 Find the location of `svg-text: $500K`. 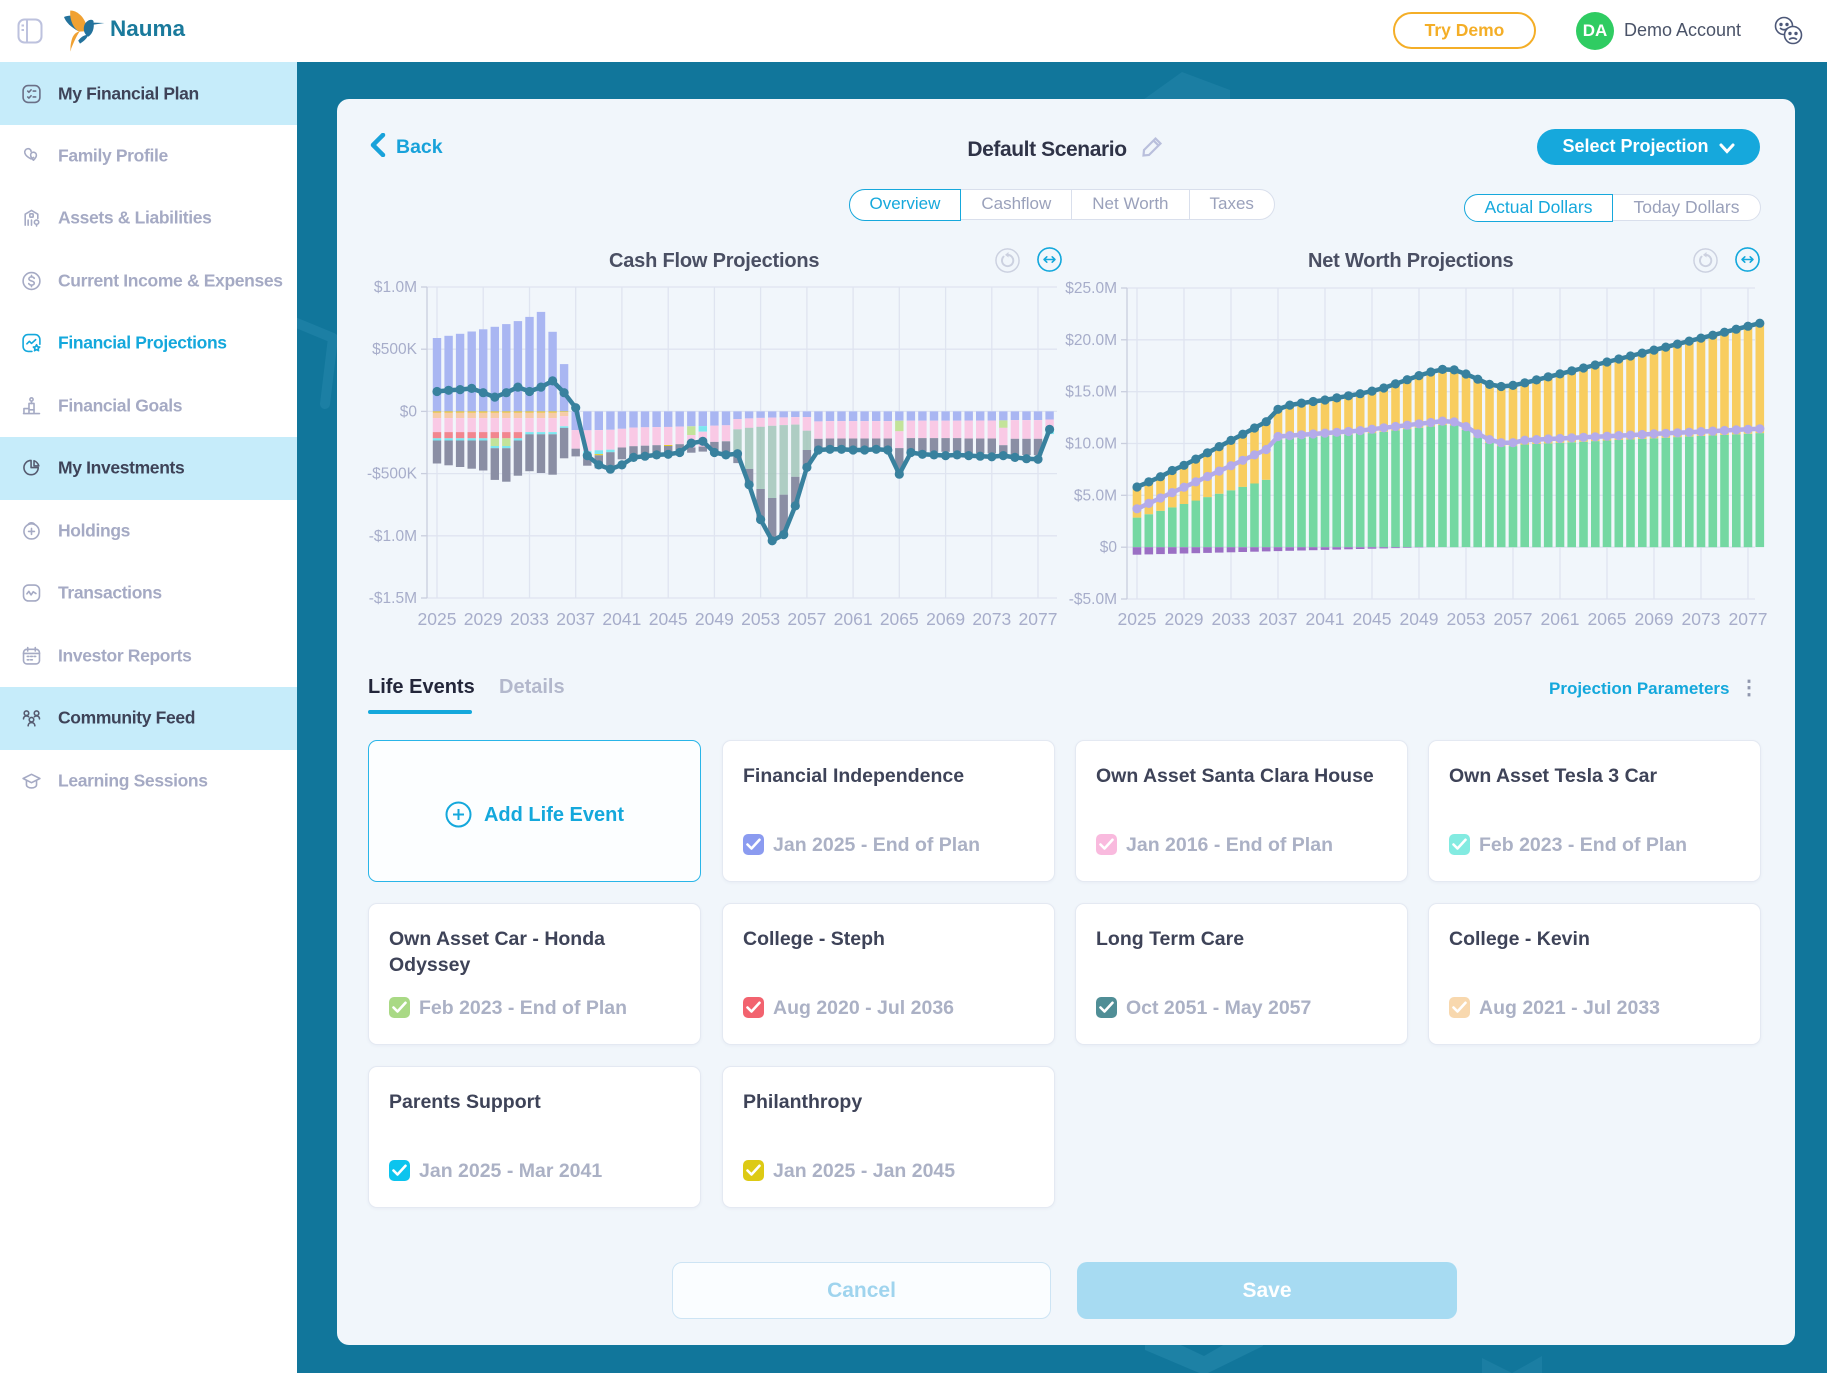

svg-text: $500K is located at coordinates (394, 349).